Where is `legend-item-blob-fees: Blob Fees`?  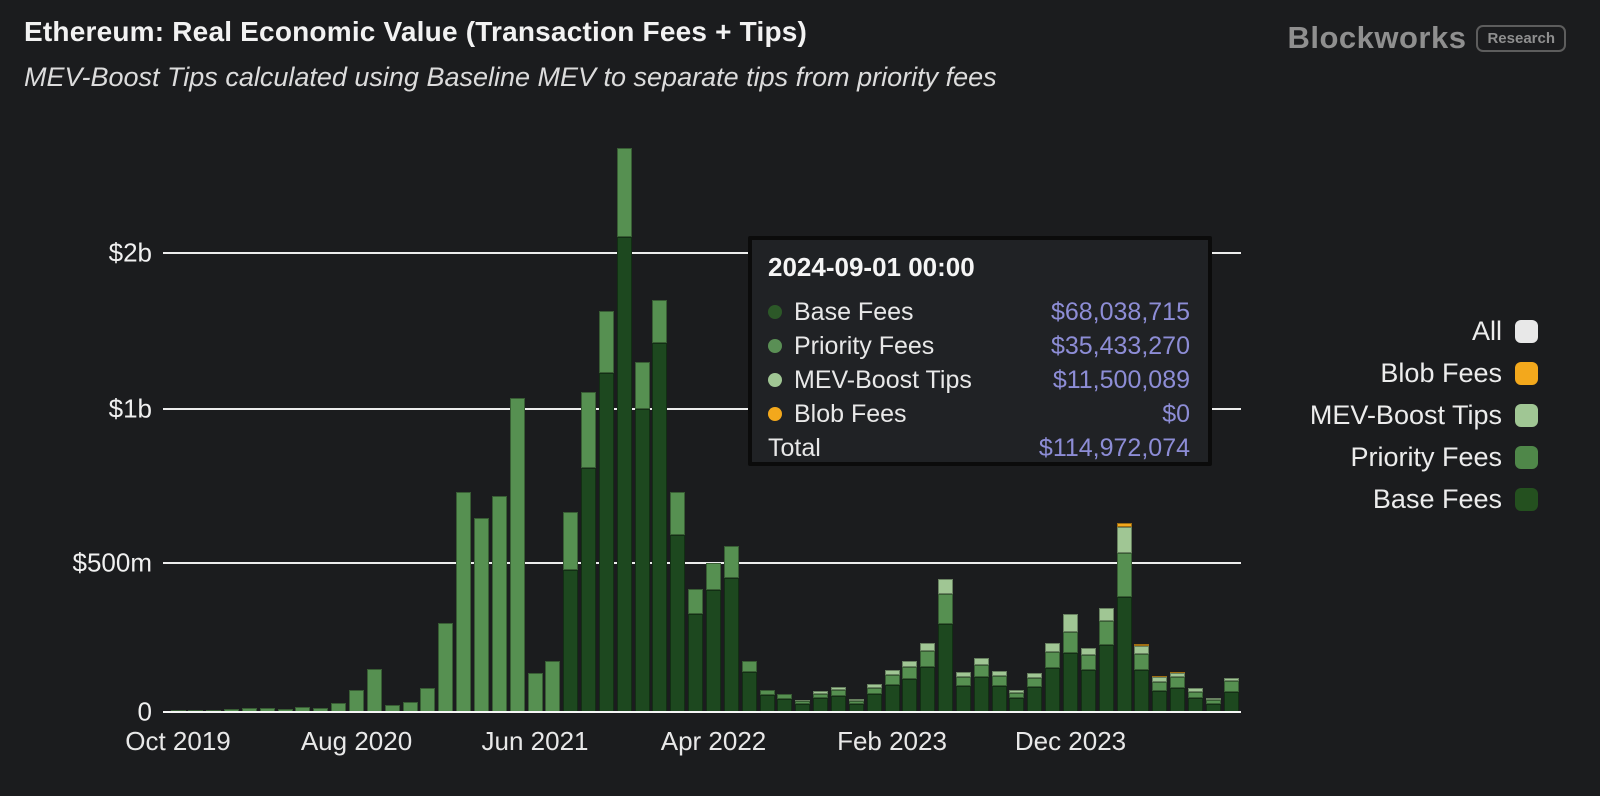
legend-item-blob-fees: Blob Fees is located at coordinates (1424, 373).